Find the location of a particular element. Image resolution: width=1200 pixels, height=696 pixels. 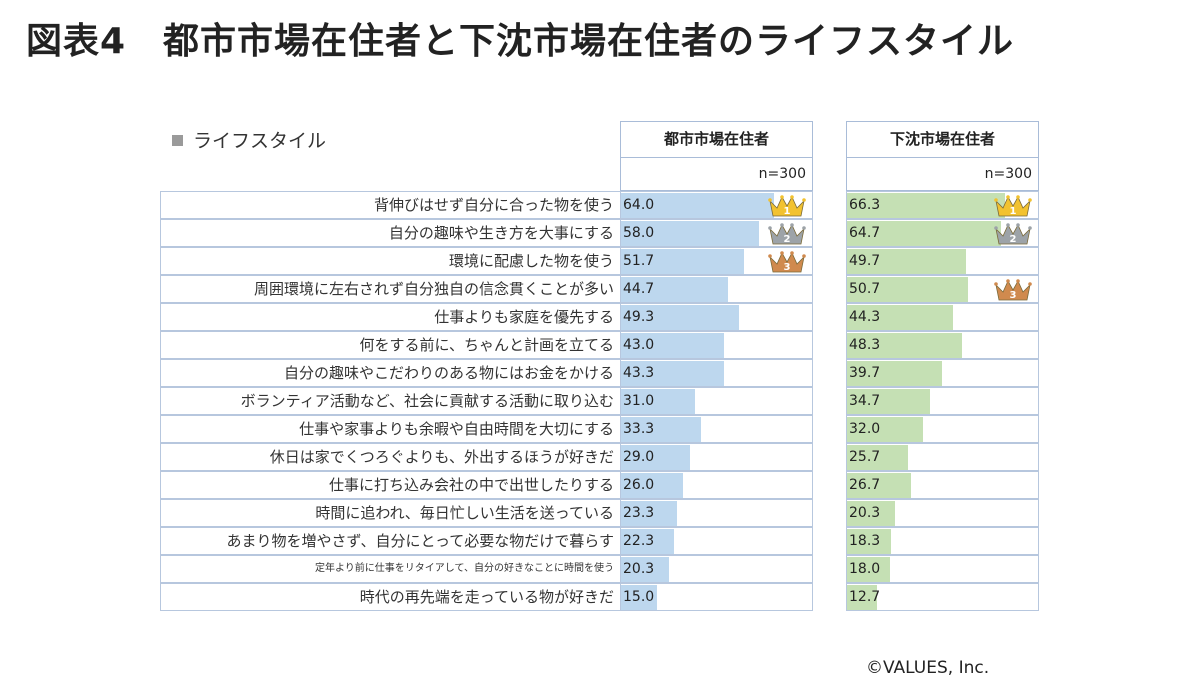

bar-cell-city: 51.7 3 is located at coordinates (716, 261).